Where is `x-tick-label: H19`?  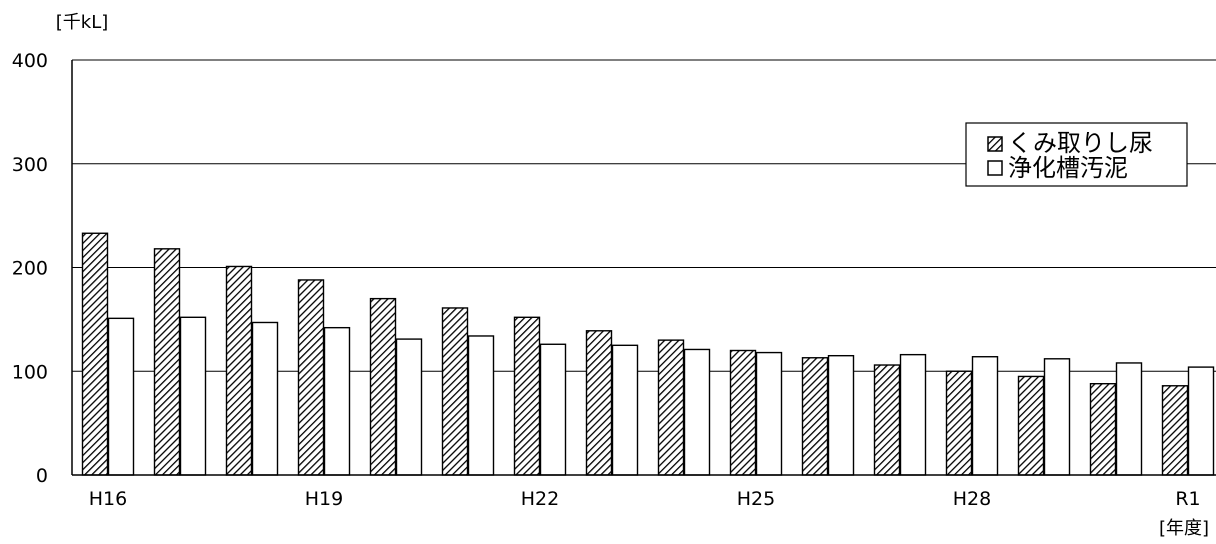 x-tick-label: H19 is located at coordinates (324, 499).